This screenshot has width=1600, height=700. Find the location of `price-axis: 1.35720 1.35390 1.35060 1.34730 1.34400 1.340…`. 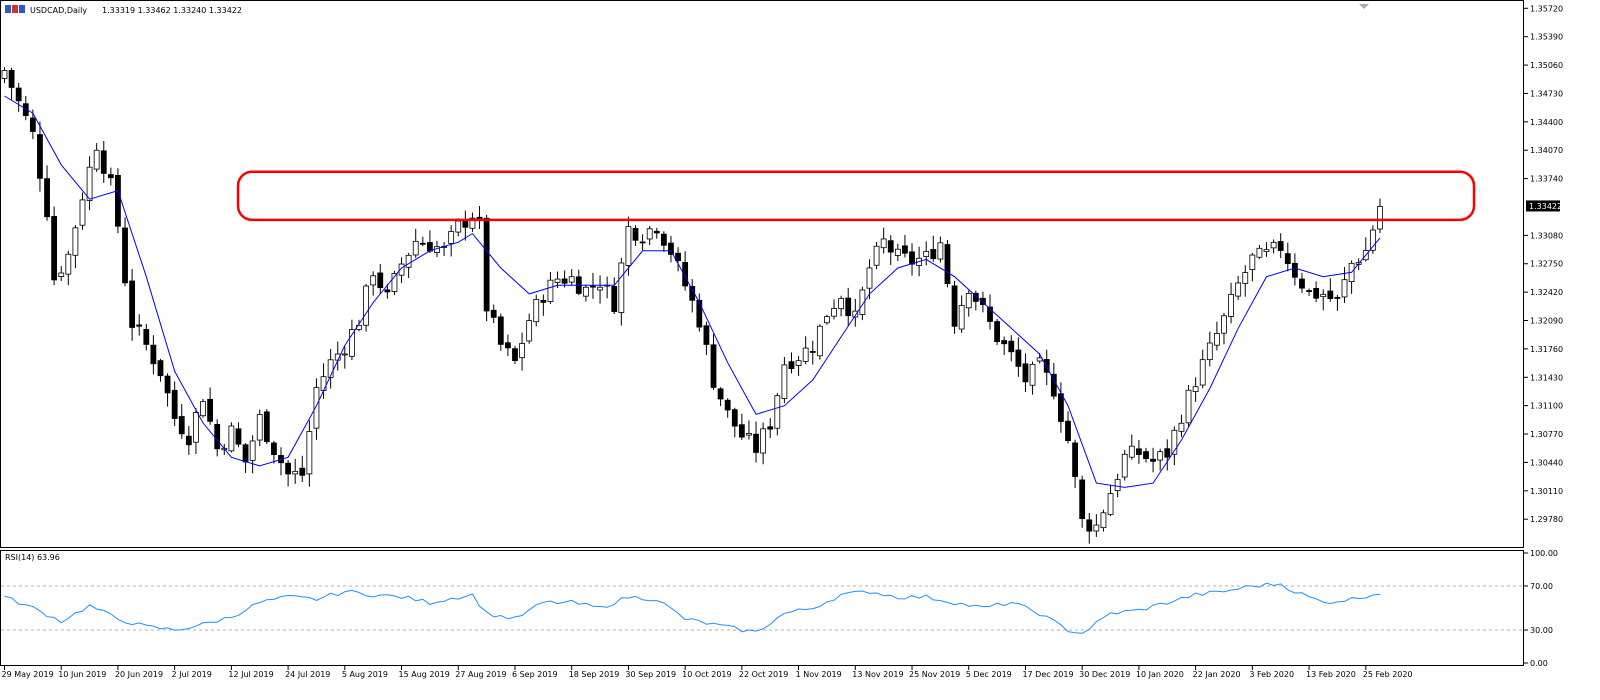

price-axis: 1.35720 1.35390 1.35060 1.34730 1.34400 1.340… is located at coordinates (1543, 264).